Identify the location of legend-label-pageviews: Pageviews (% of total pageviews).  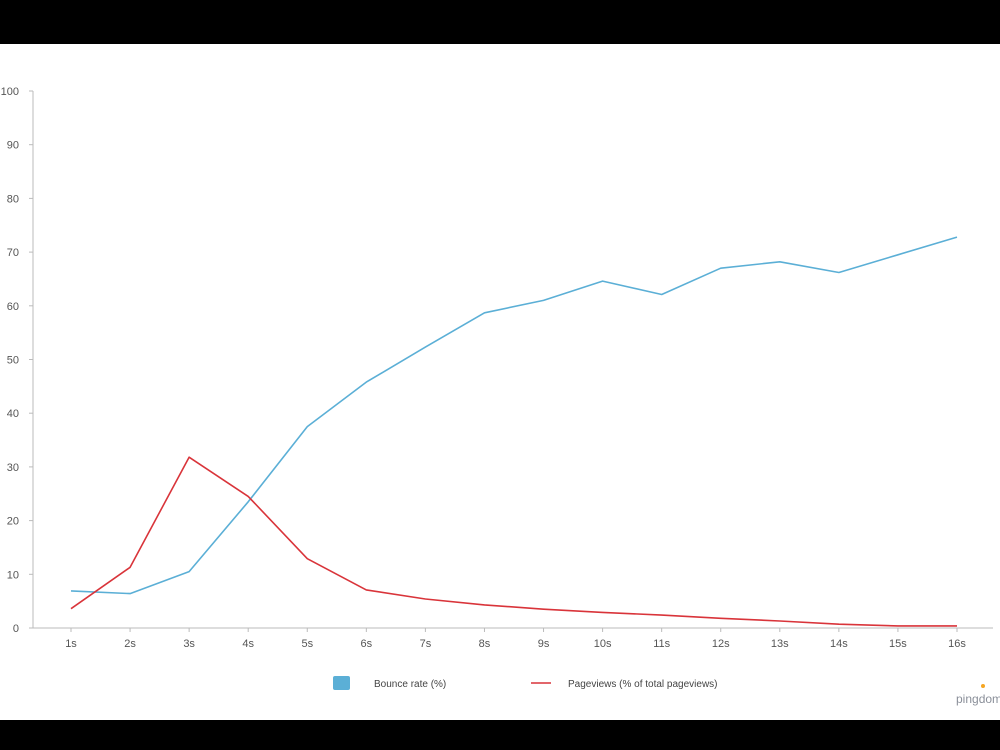
(643, 684).